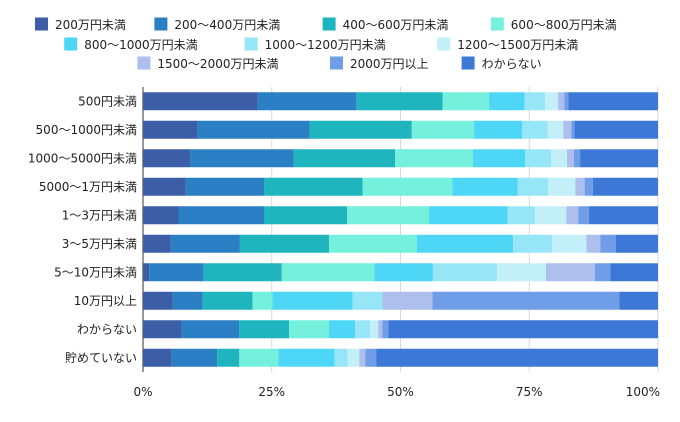 The width and height of the screenshot is (680, 422). Describe the element at coordinates (217, 64) in the screenshot. I see `legend-label: 1500〜2000万円未満` at that location.